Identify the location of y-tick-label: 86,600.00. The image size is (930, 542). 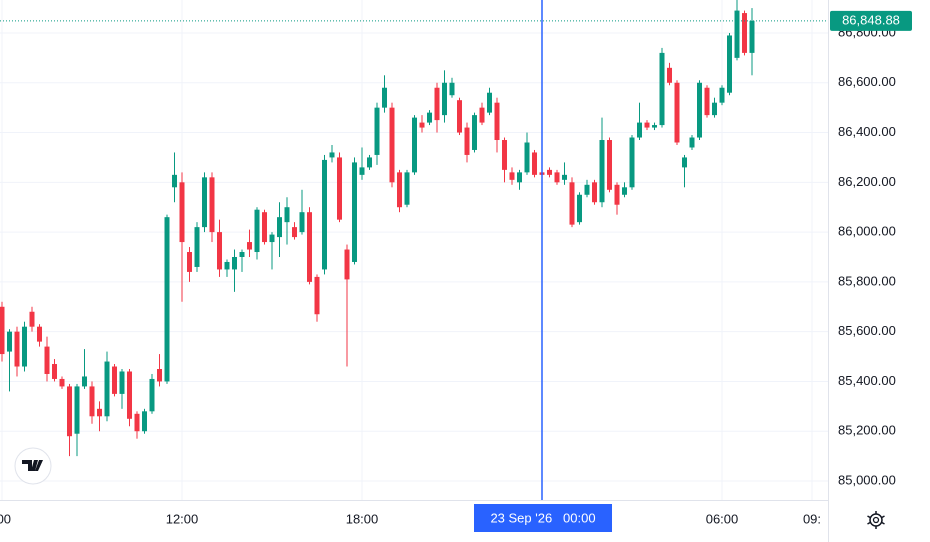
(867, 81).